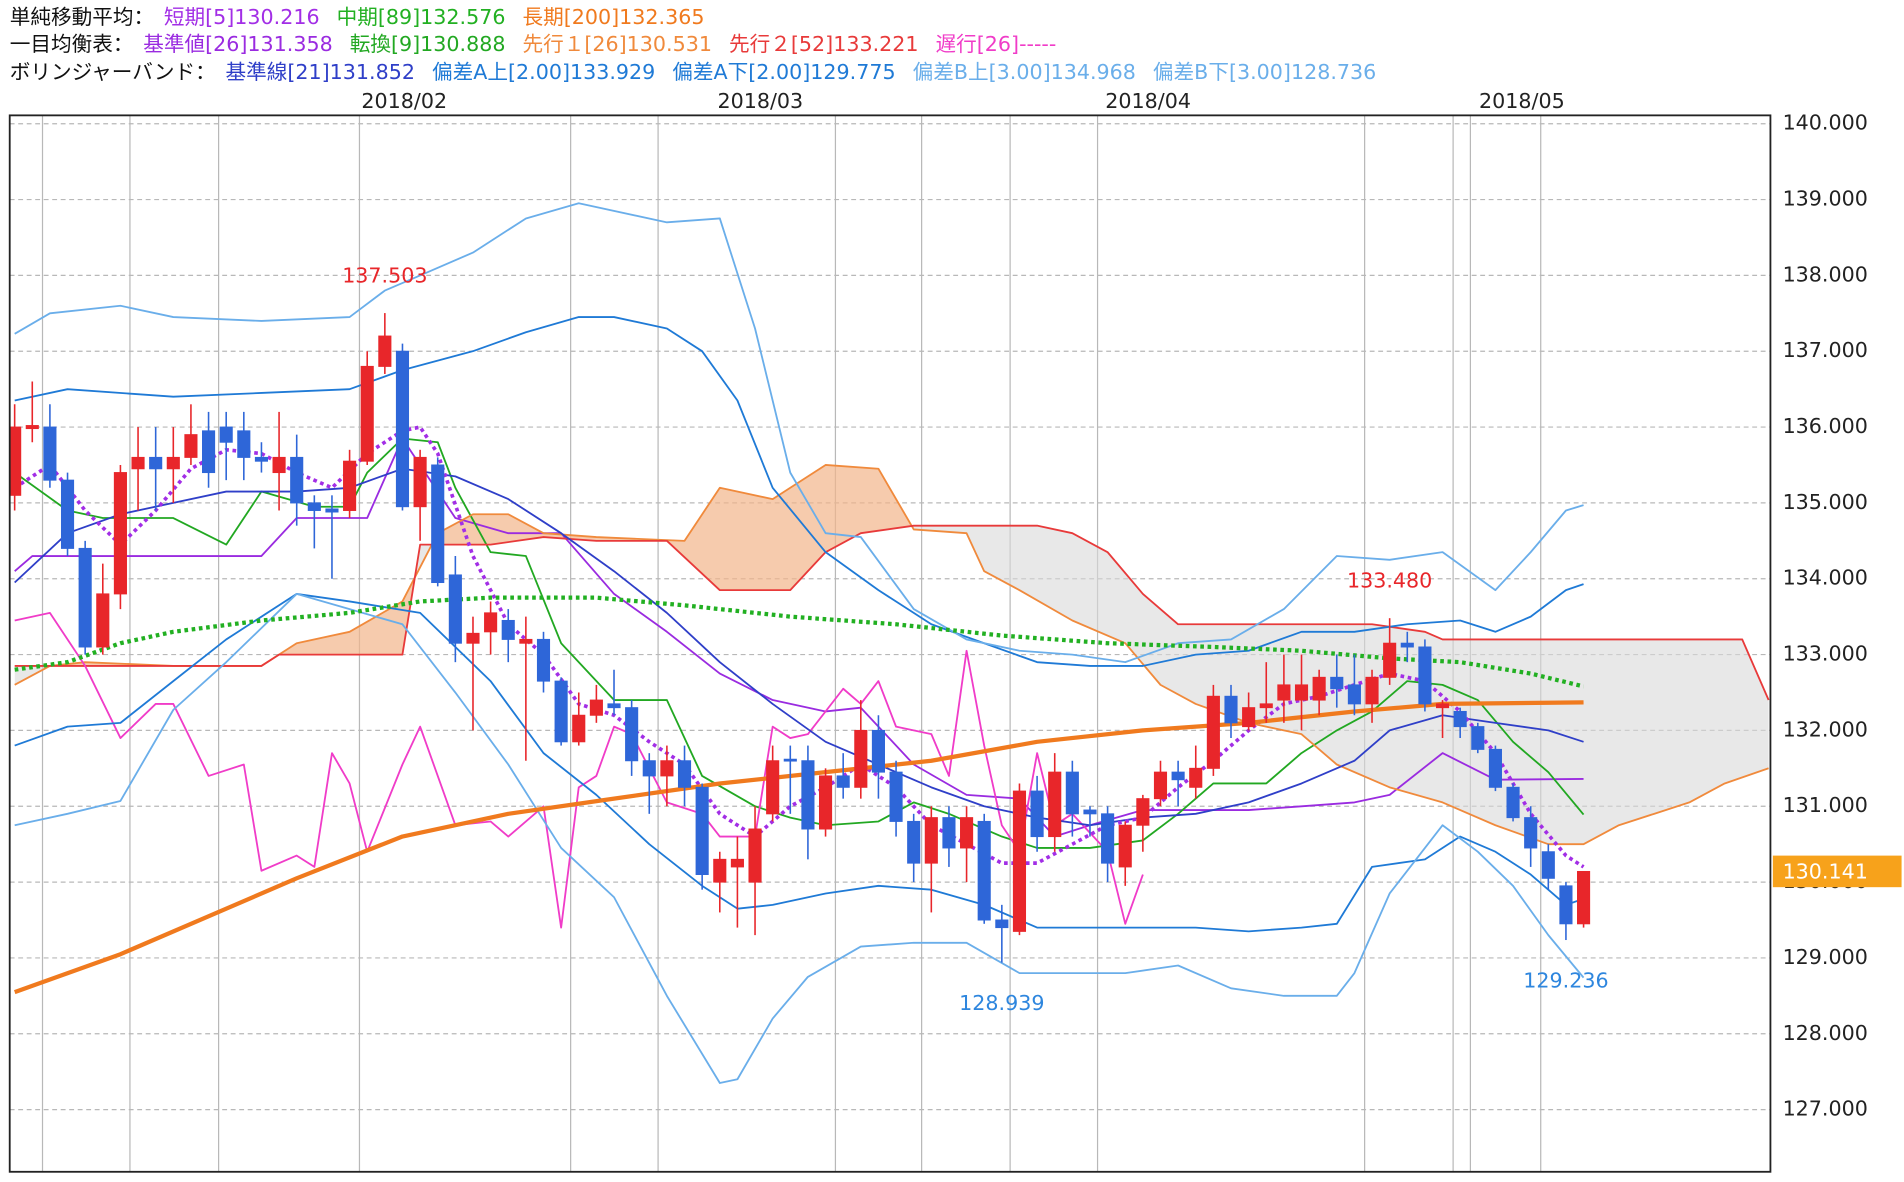  What do you see at coordinates (1825, 654) in the screenshot?
I see `y-tick-label: 133.000` at bounding box center [1825, 654].